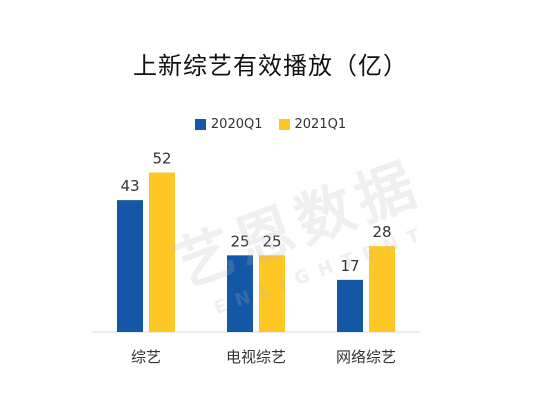 This screenshot has height=405, width=541. I want to click on data-label-2021q1-2: 28, so click(381, 232).